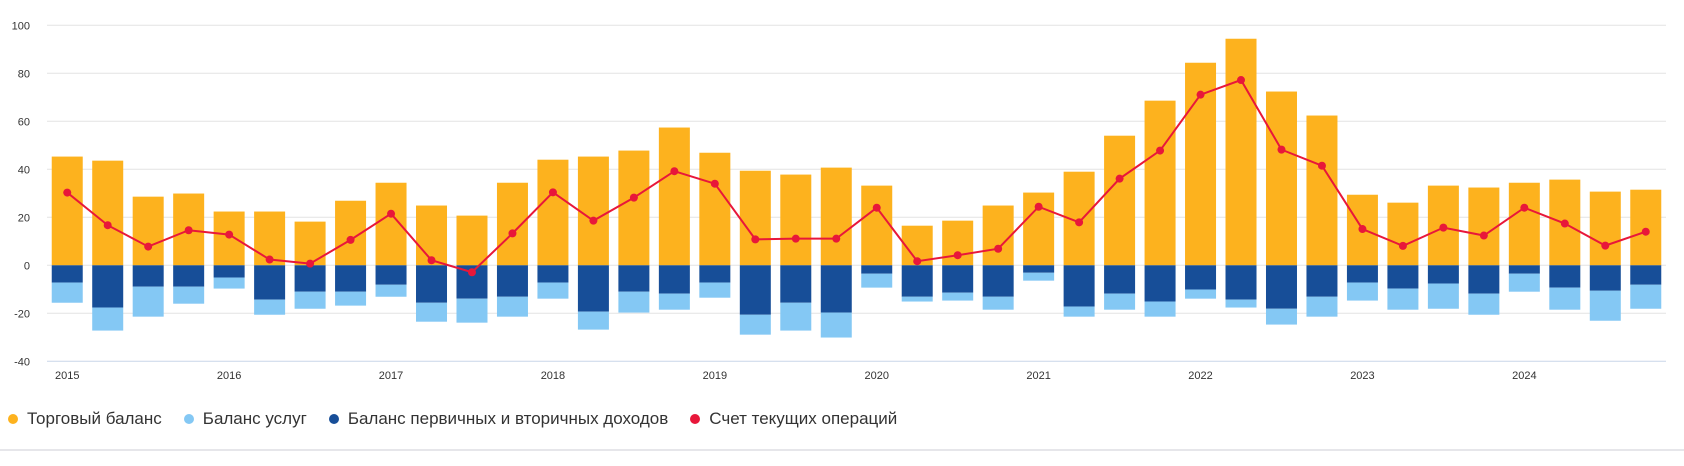 The image size is (1684, 466). What do you see at coordinates (1038, 376) in the screenshot?
I see `x-tick-label: 2021` at bounding box center [1038, 376].